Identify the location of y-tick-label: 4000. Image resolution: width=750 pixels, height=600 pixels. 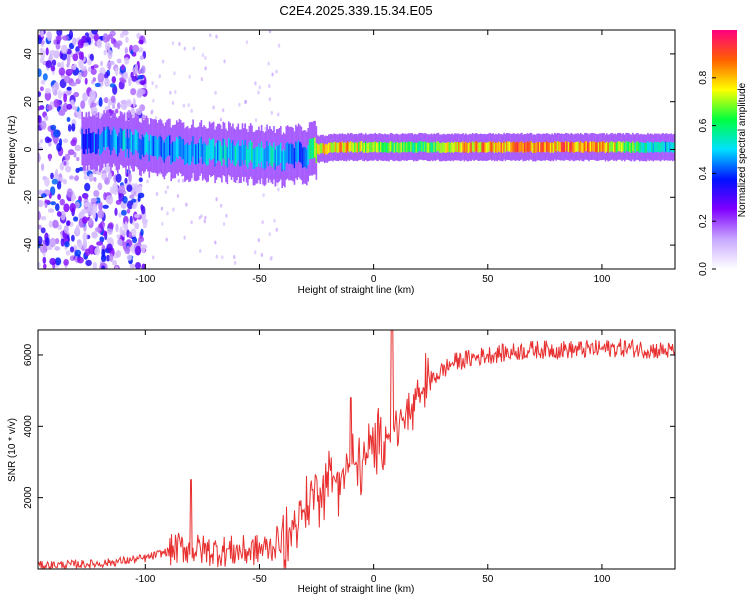
(28, 426).